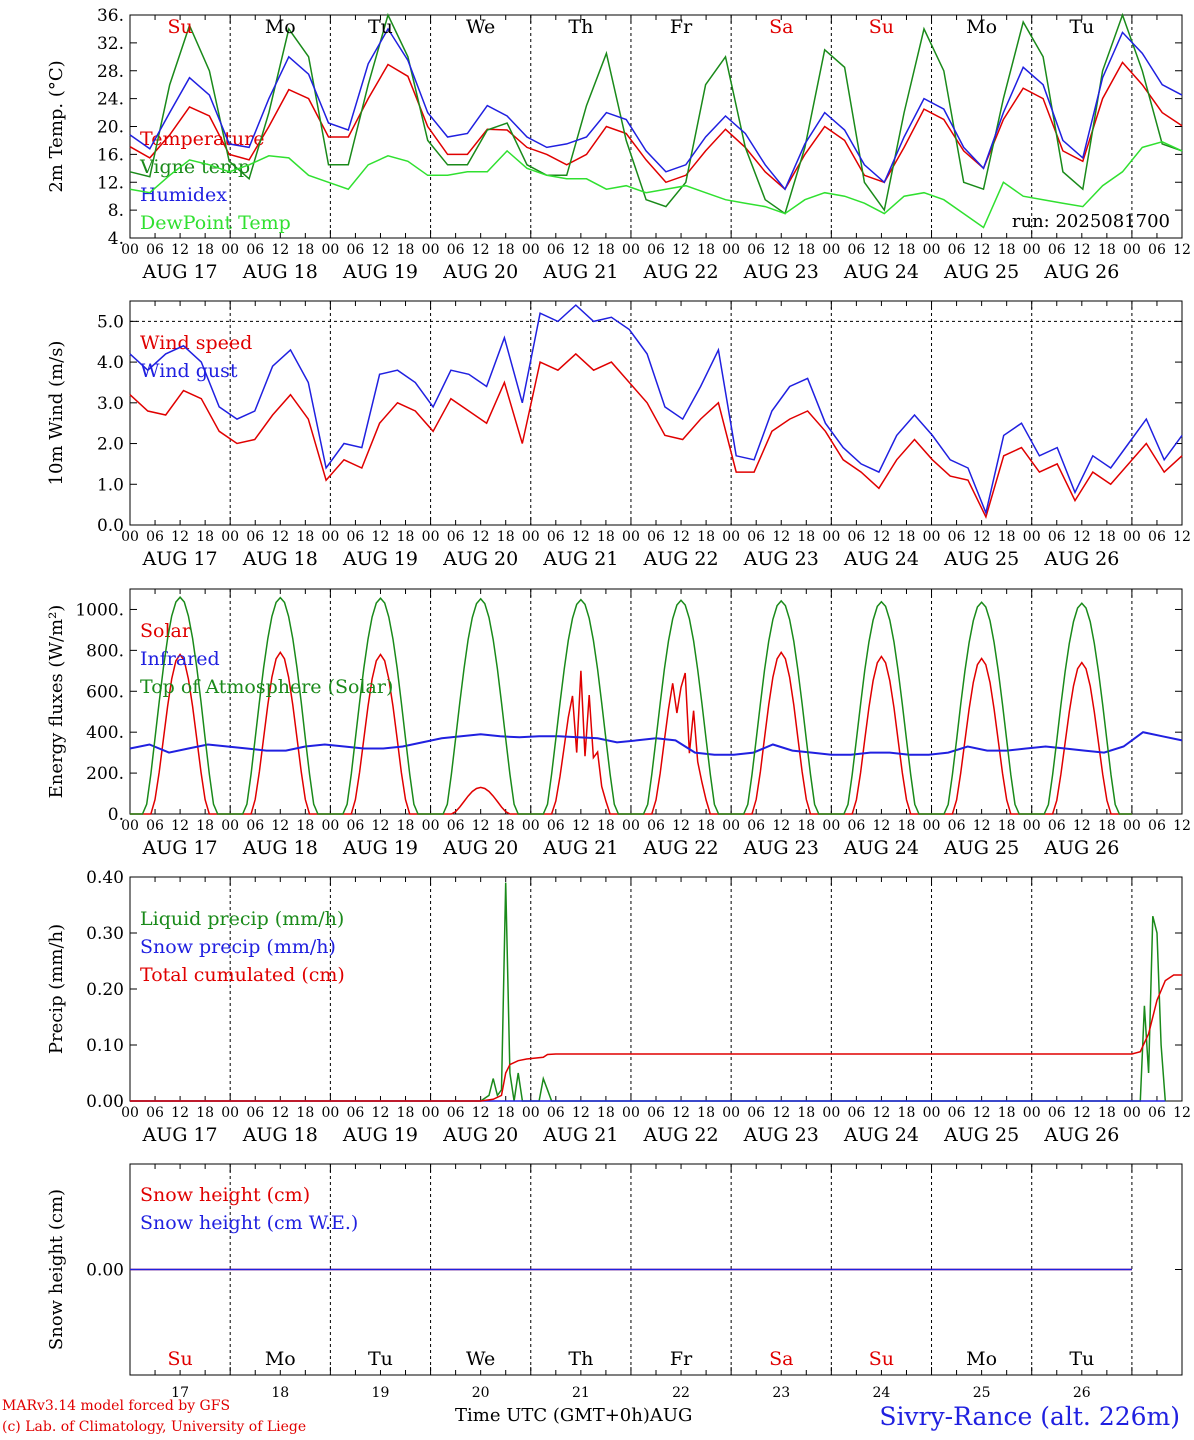 The image size is (1194, 1440). I want to click on weekday-label: Th, so click(580, 27).